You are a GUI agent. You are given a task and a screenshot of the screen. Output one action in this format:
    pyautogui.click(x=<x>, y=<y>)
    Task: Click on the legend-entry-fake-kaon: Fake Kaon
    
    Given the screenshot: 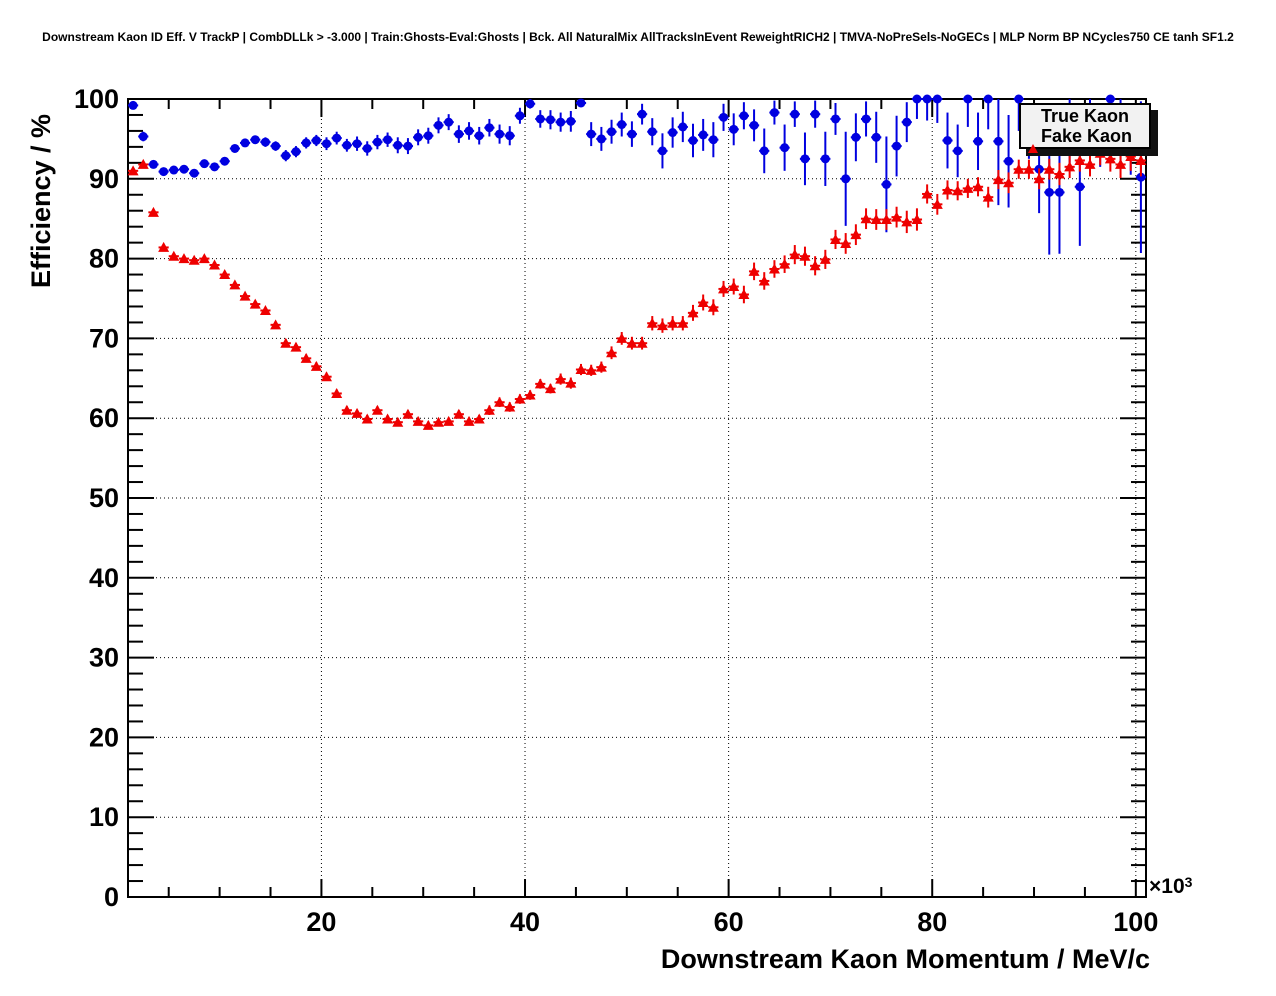 What is the action you would take?
    pyautogui.click(x=1088, y=140)
    